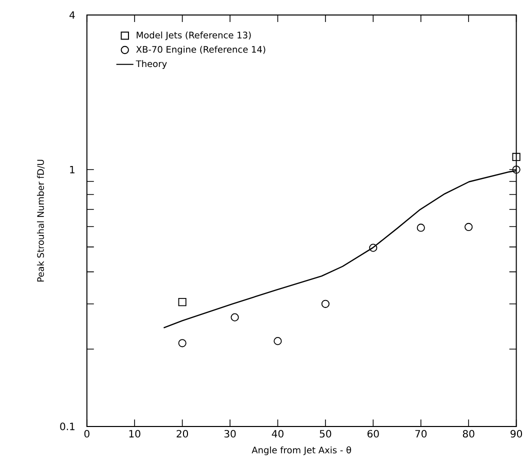 The width and height of the screenshot is (526, 474). What do you see at coordinates (201, 50) in the screenshot?
I see `legend-label: XB-70 Engine (Reference 14)` at bounding box center [201, 50].